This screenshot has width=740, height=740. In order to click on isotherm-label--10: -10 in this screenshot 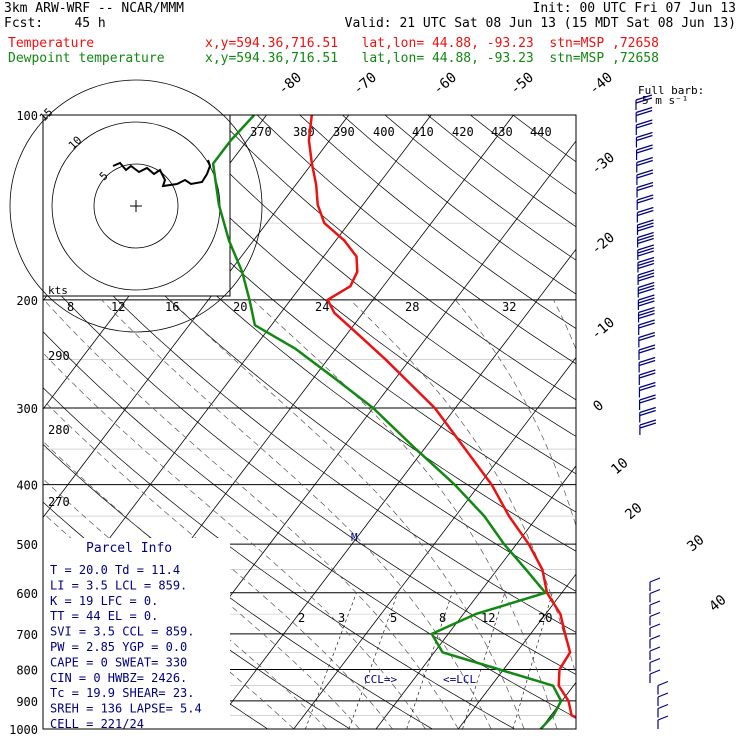, I will do `click(603, 329)`.